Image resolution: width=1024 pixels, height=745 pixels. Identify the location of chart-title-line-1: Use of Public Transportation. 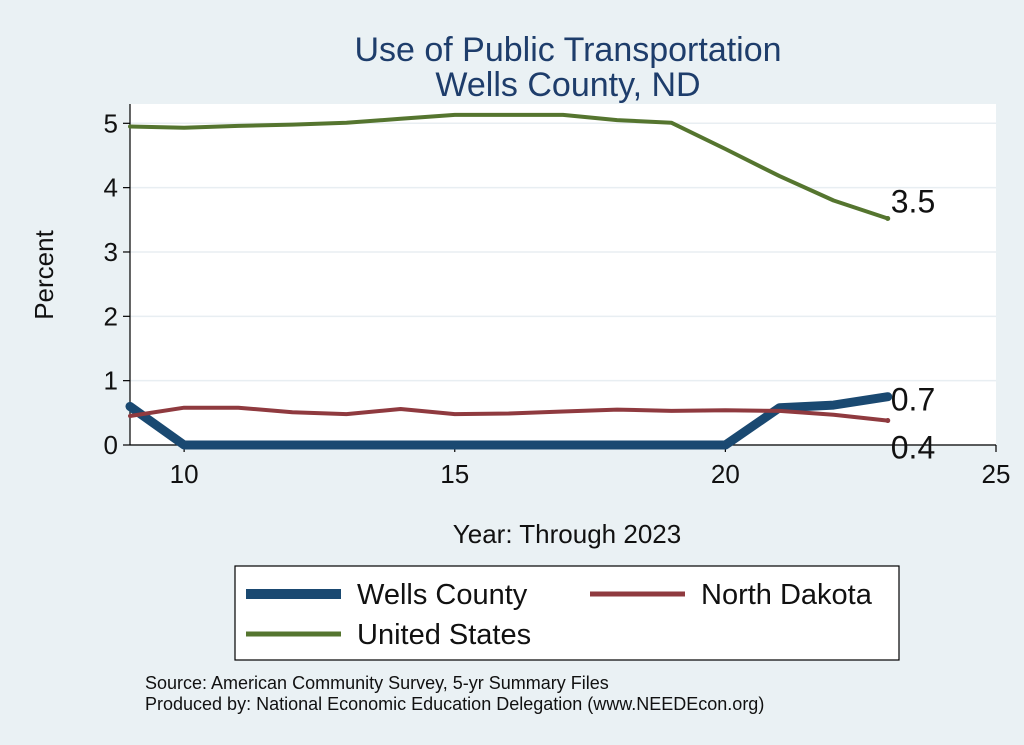
(567, 50).